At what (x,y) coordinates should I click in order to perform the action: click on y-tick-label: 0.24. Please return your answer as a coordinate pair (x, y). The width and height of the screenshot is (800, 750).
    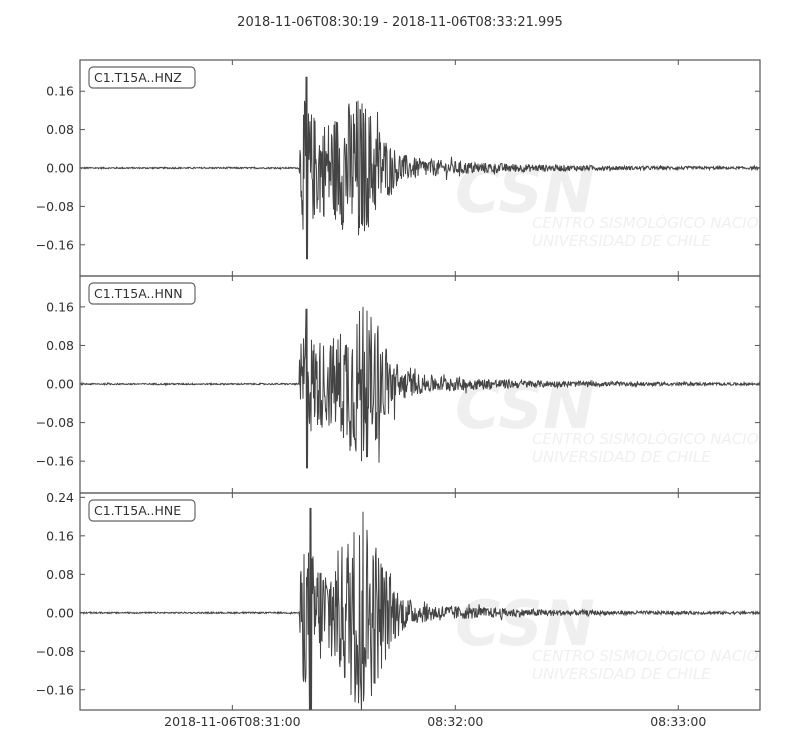
    Looking at the image, I should click on (60, 497).